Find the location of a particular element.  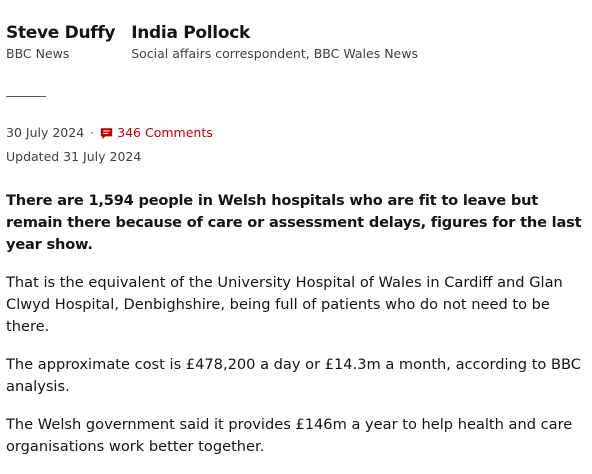

publish-meta: 30 July 2024 · 346 Comments is located at coordinates (109, 133).